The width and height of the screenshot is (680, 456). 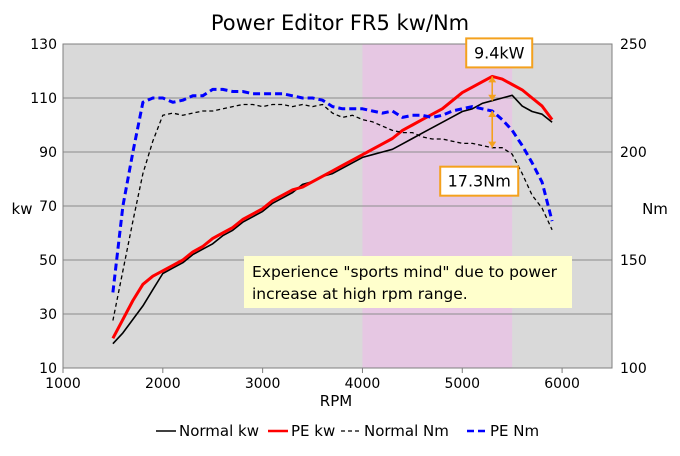 I want to click on y-left-tick-label-2: 50, so click(x=48, y=261).